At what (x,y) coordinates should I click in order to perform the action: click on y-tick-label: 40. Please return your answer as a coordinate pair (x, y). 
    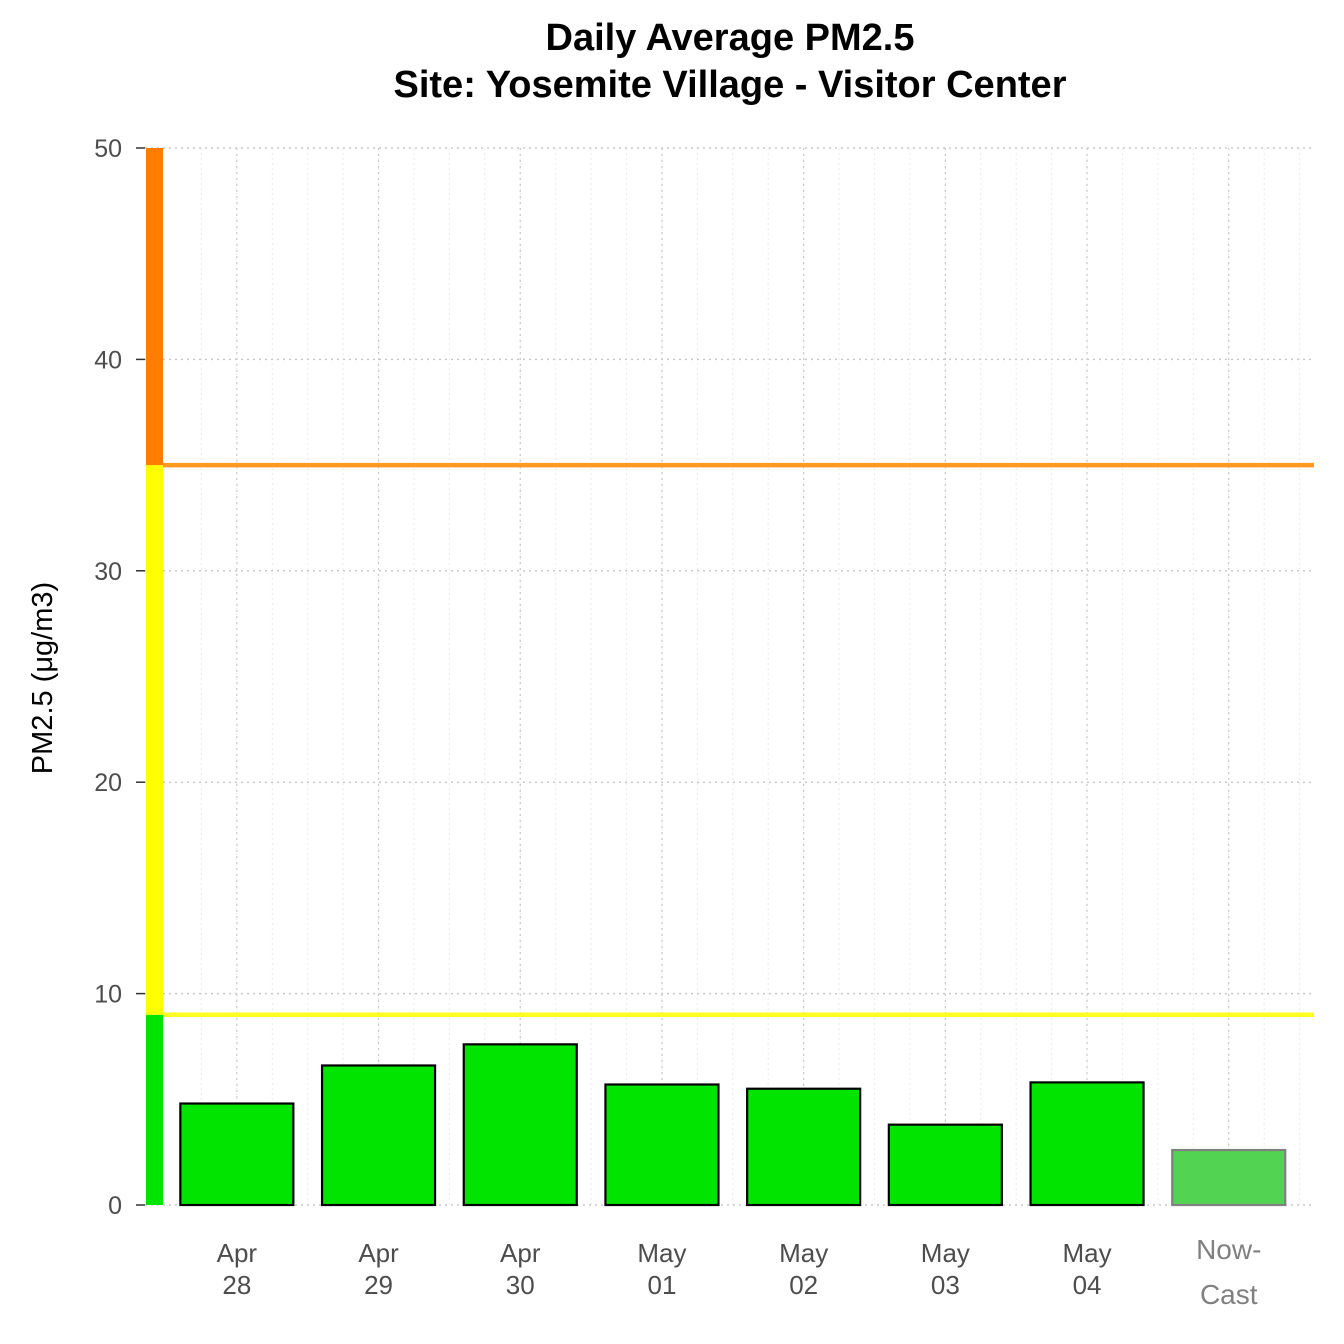
    Looking at the image, I should click on (108, 360).